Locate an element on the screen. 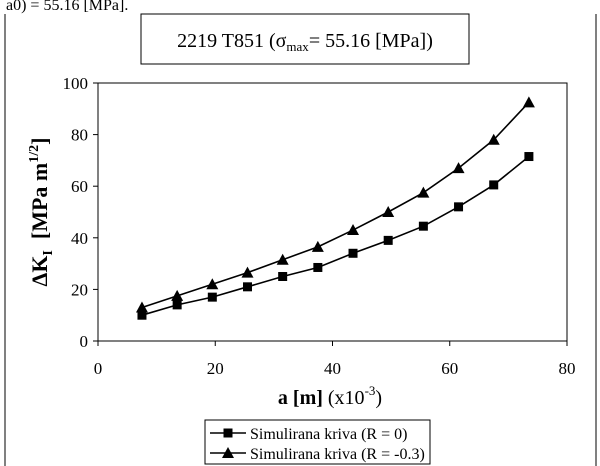  x-axis: 0 20 40 60 80 is located at coordinates (335, 359).